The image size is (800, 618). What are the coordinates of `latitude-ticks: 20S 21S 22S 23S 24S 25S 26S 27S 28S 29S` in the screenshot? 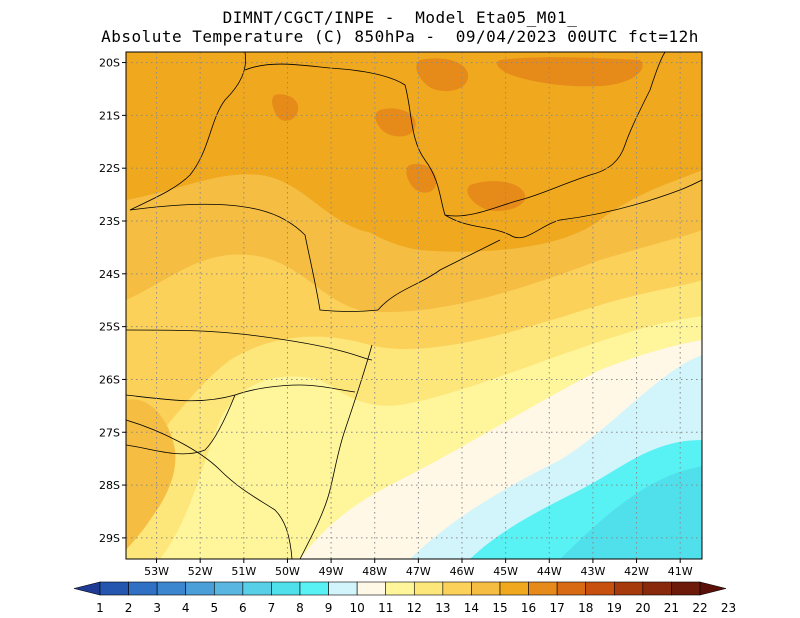 It's located at (112, 301).